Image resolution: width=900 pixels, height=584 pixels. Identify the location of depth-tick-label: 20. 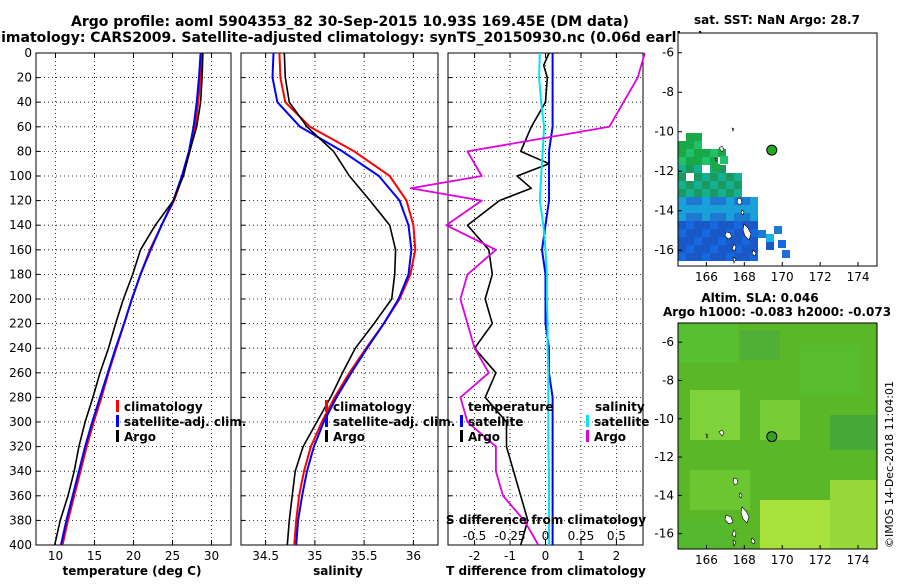
(24, 78).